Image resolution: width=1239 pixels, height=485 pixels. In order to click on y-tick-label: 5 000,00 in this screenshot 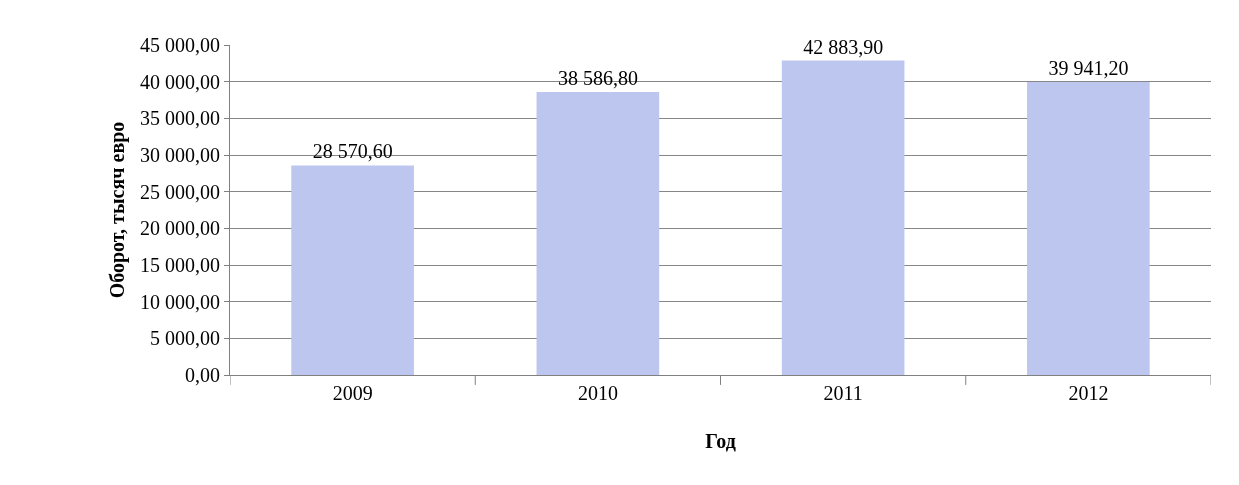, I will do `click(185, 338)`.